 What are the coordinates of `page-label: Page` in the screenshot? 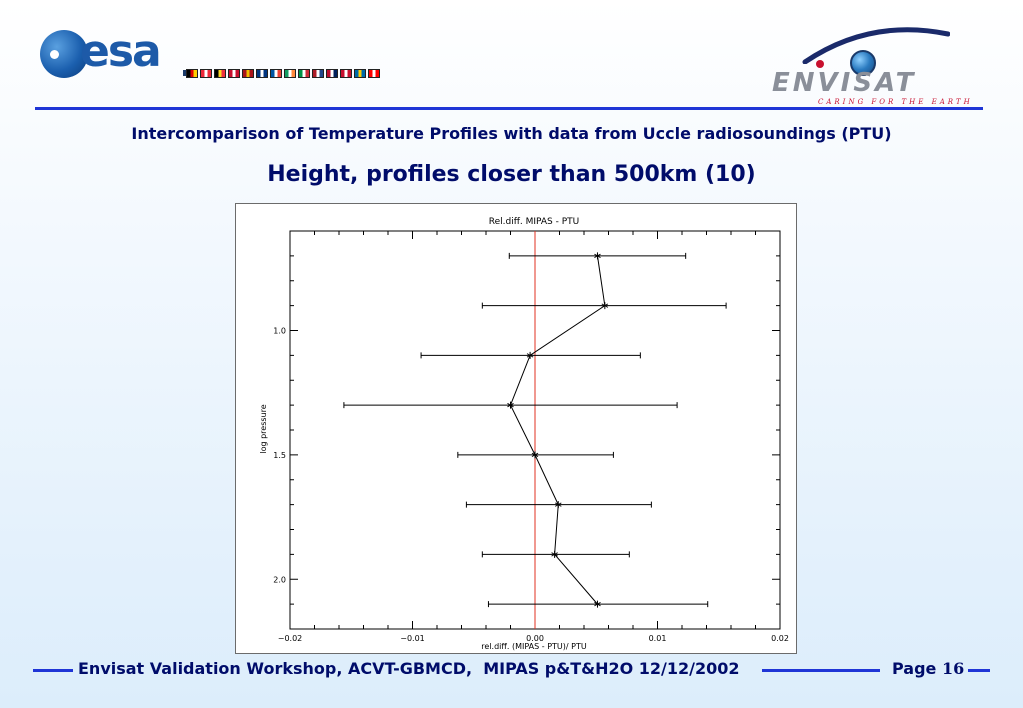 It's located at (914, 668).